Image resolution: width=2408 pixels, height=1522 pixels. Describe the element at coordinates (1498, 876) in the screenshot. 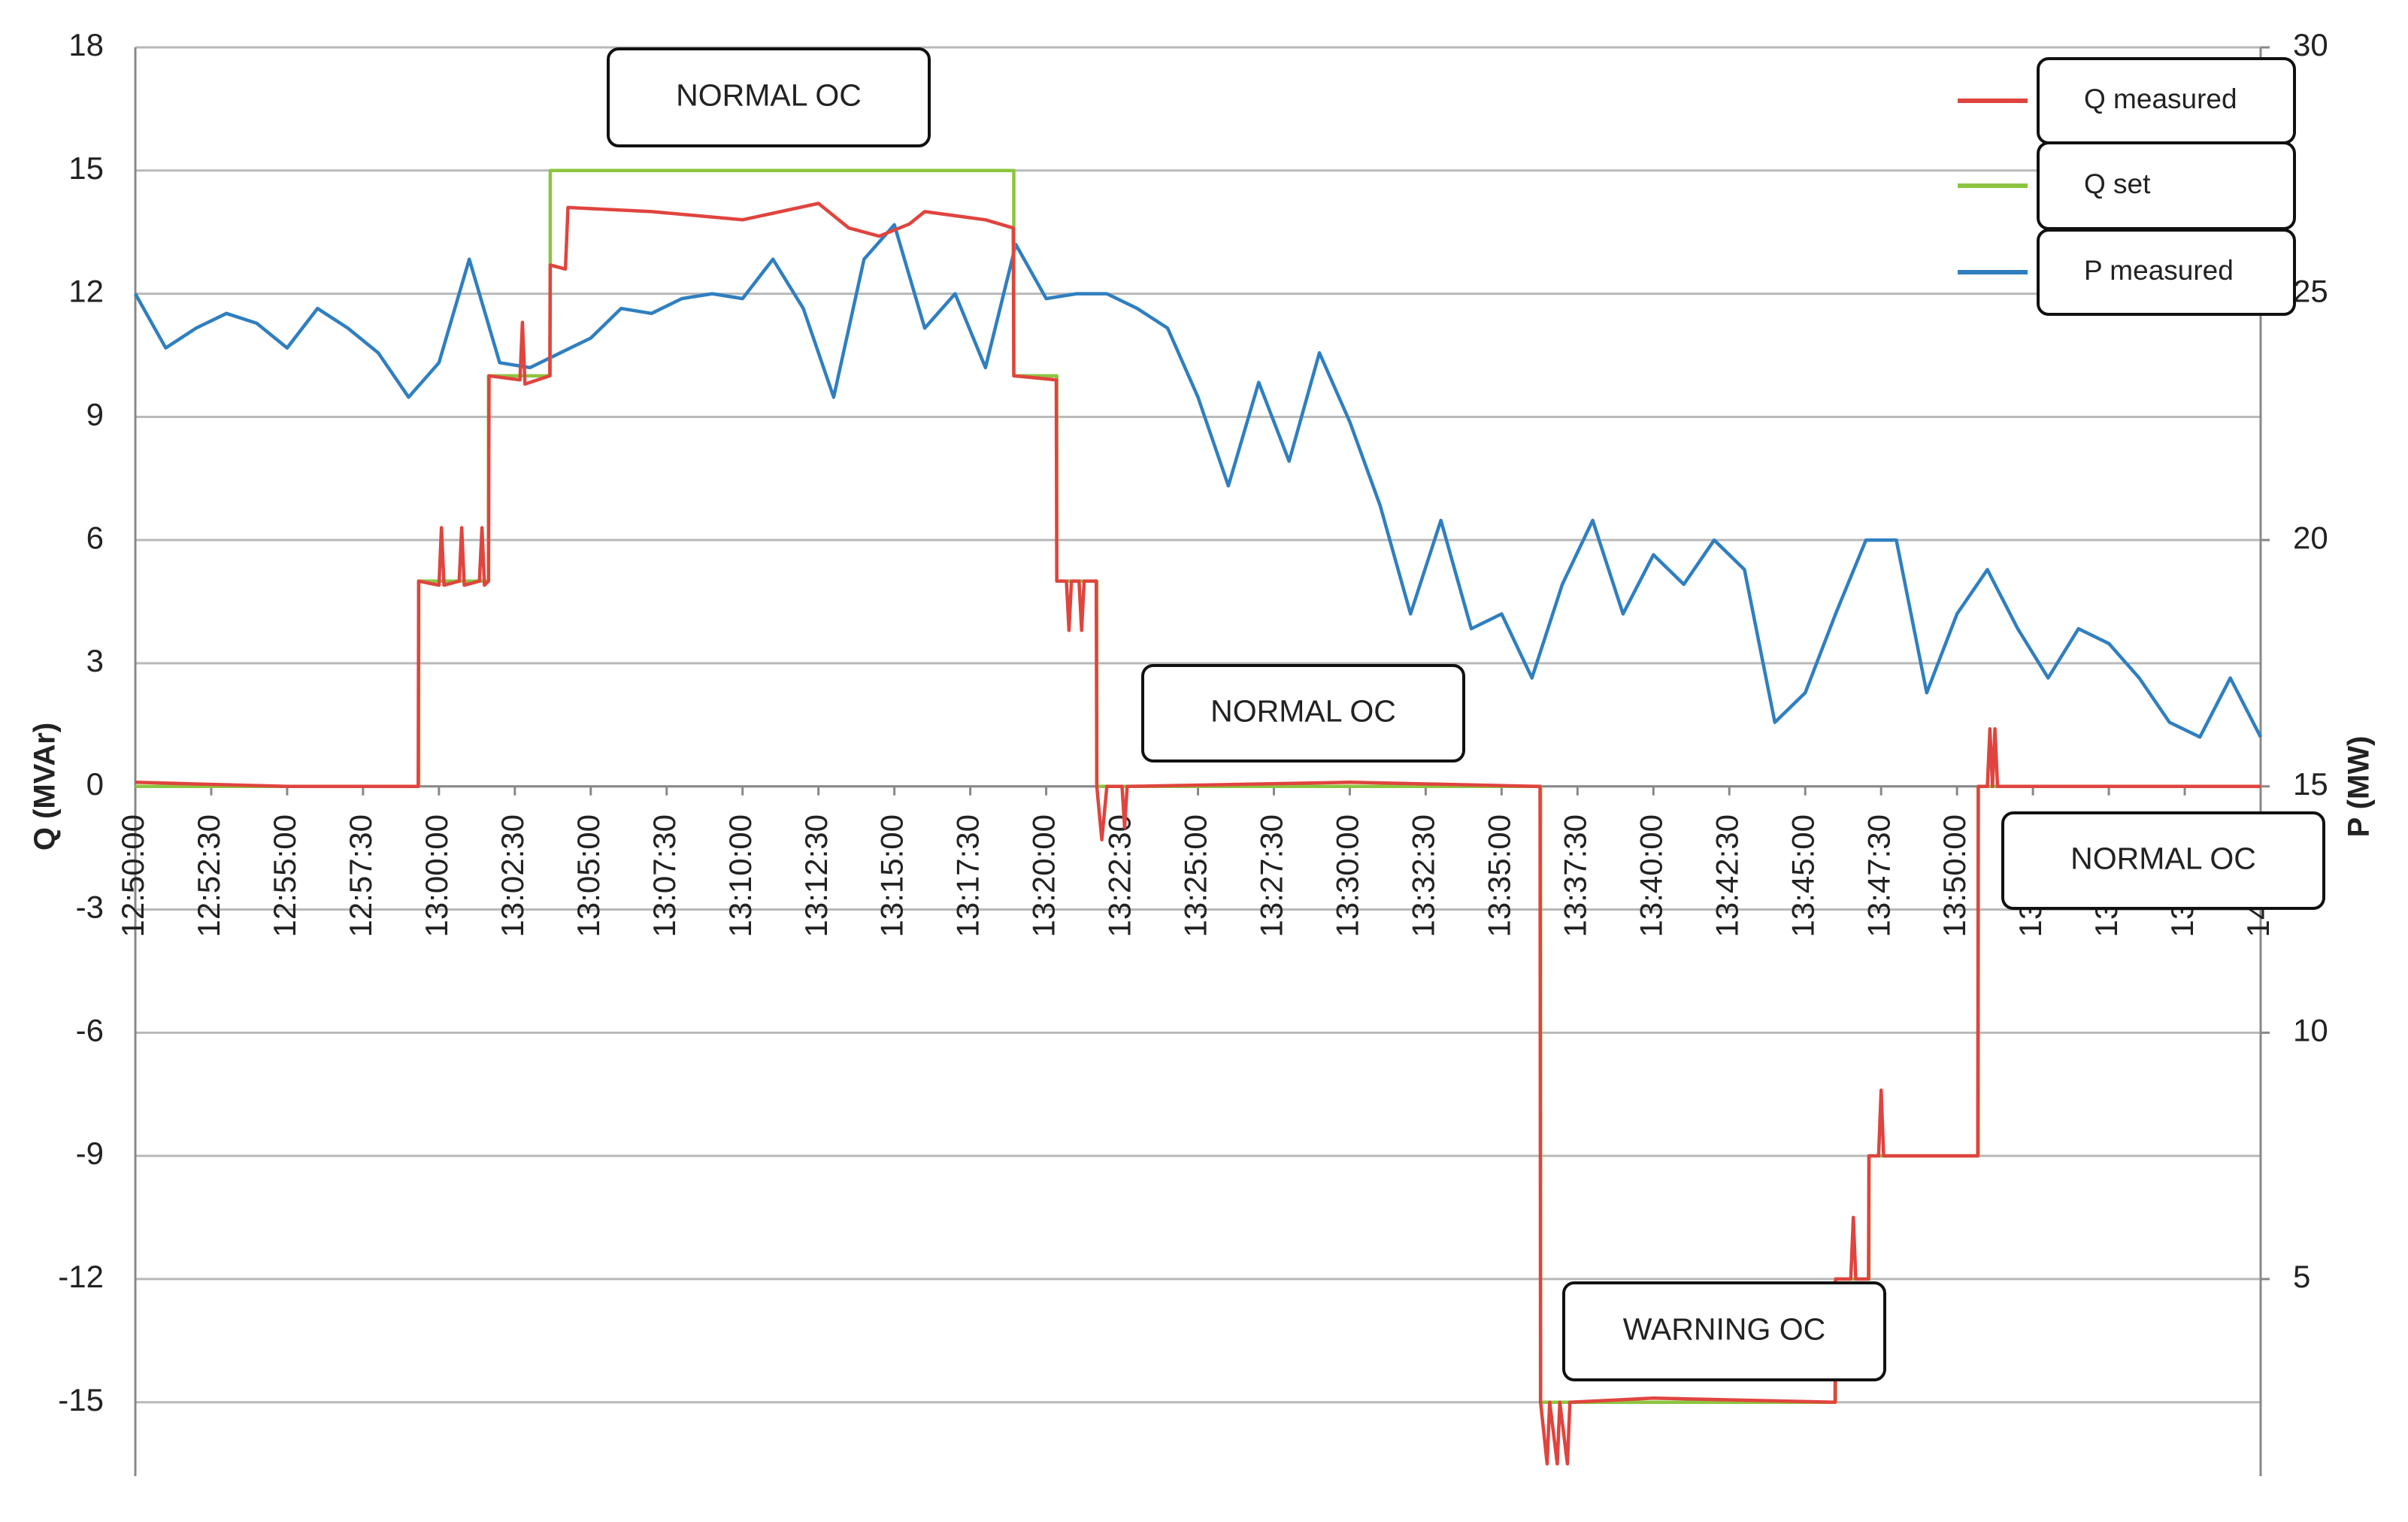

I see `x-tick-label: 13:35:00` at that location.